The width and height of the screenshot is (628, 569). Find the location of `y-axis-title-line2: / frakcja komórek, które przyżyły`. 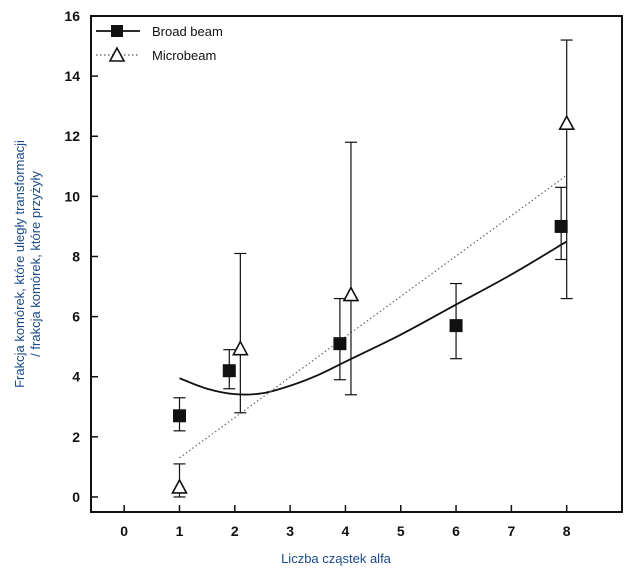

y-axis-title-line2: / frakcja komórek, które przyżyły is located at coordinates (35, 264).